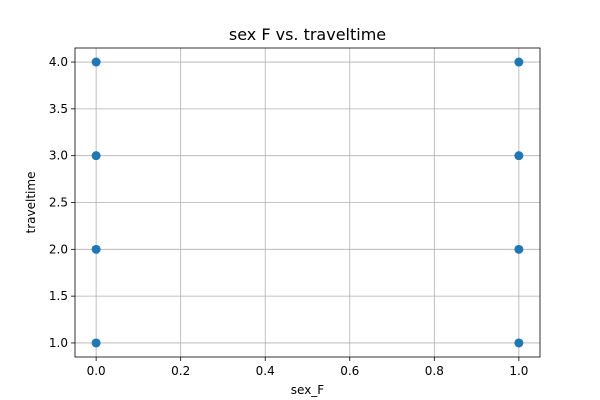 The width and height of the screenshot is (600, 400). What do you see at coordinates (58, 62) in the screenshot?
I see `y-tick-label: 4.0` at bounding box center [58, 62].